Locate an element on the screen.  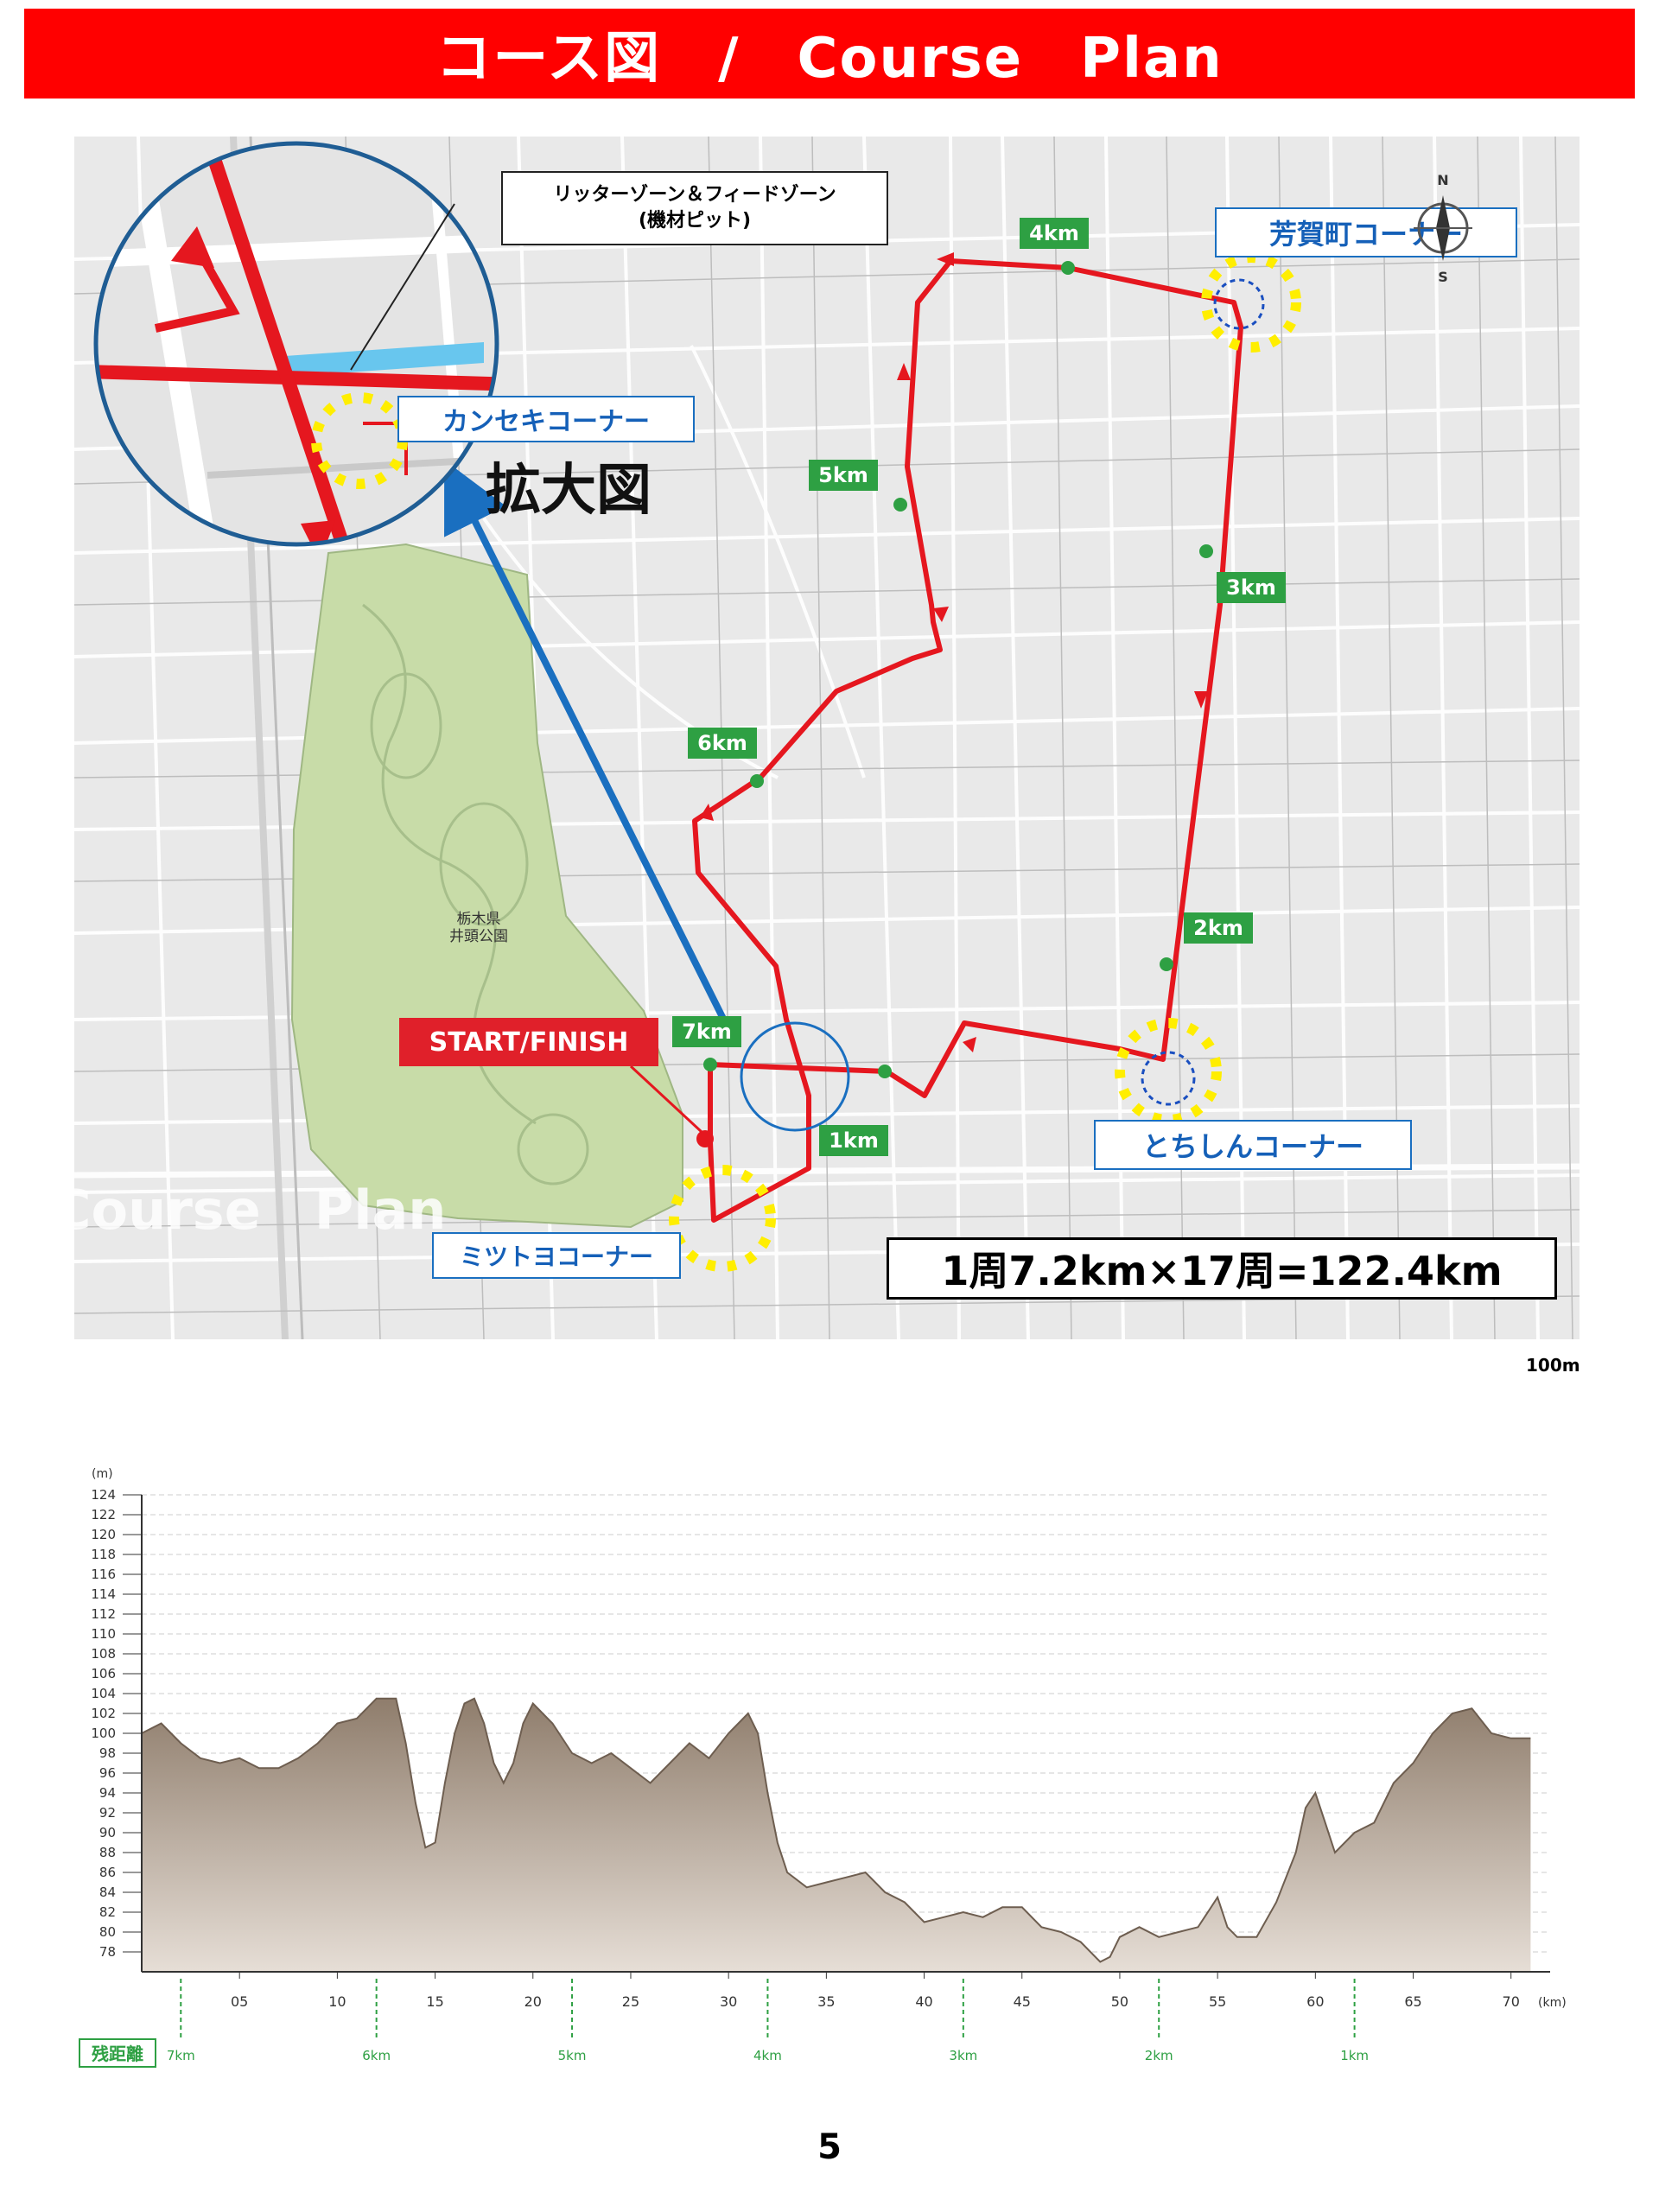
y-tick-label: 94 is located at coordinates (107, 1793).